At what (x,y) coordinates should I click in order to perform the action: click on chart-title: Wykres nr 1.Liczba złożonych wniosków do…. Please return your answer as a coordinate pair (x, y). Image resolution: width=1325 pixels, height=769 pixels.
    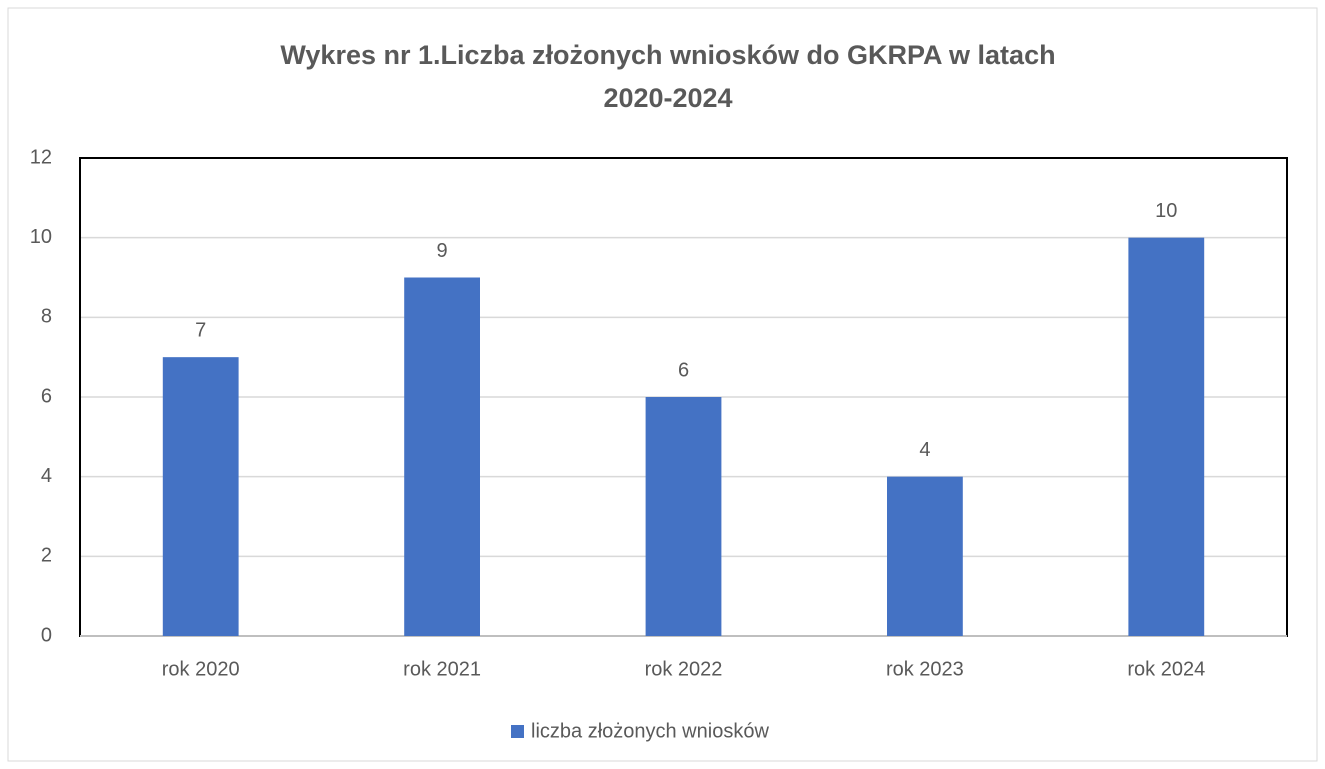
    Looking at the image, I should click on (667, 55).